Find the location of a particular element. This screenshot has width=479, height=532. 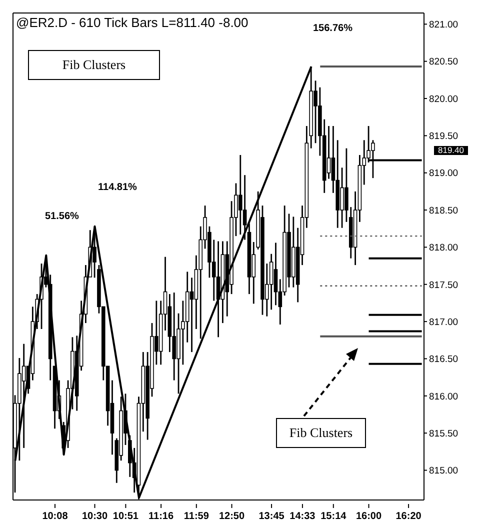

x-tick-label: 10:08 is located at coordinates (55, 516).